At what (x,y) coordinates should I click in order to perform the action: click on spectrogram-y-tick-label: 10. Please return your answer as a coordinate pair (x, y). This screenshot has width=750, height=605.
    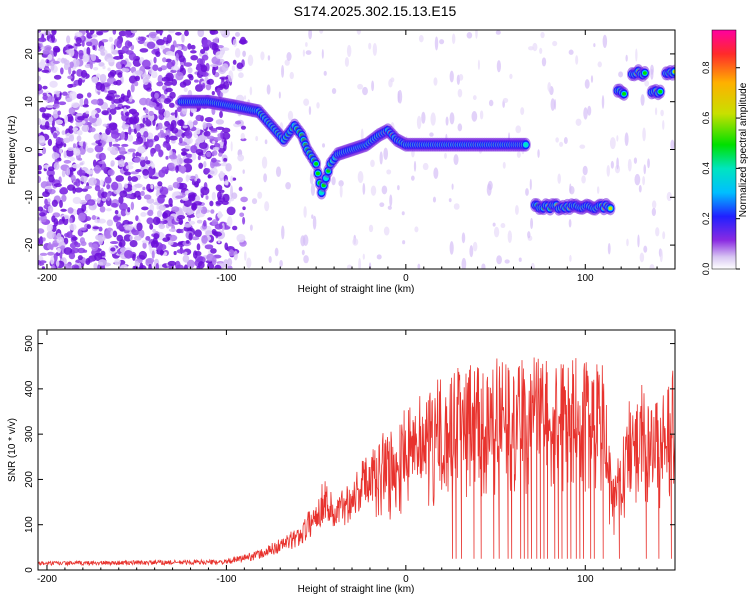
    Looking at the image, I should click on (29, 102).